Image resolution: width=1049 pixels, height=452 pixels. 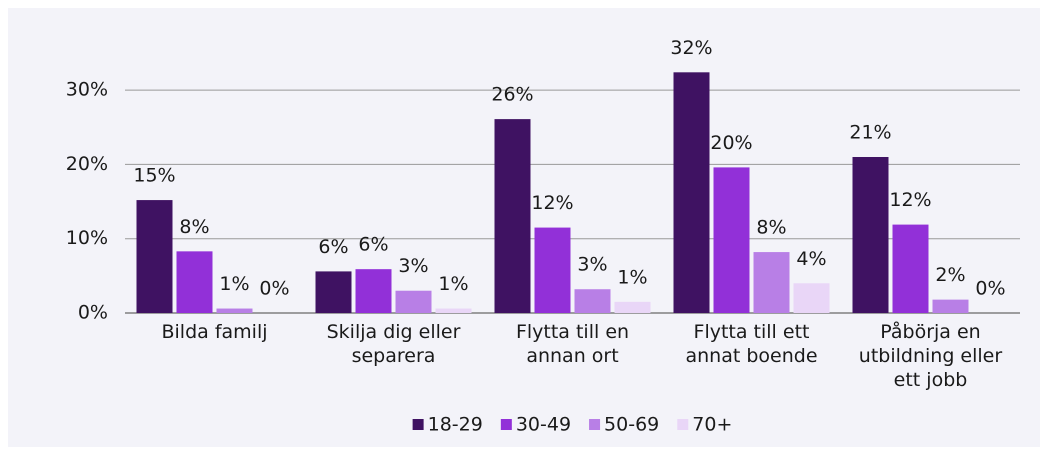 I want to click on x-tick-label: Skilja dig eller separera, so click(x=393, y=344).